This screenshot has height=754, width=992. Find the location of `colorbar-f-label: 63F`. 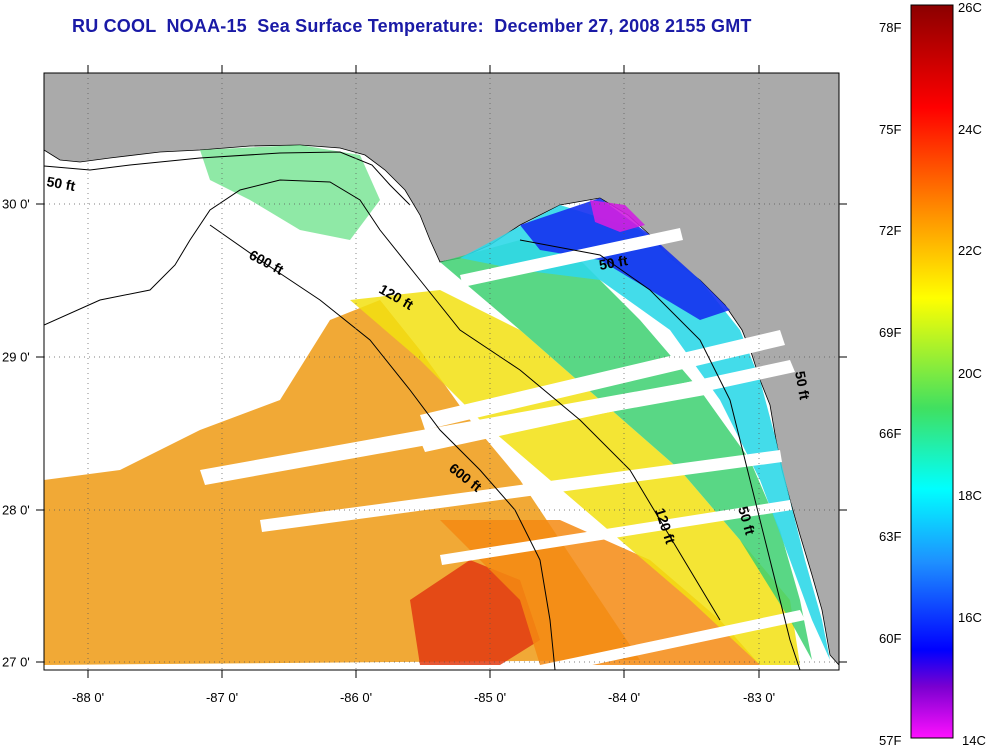

colorbar-f-label: 63F is located at coordinates (890, 536).